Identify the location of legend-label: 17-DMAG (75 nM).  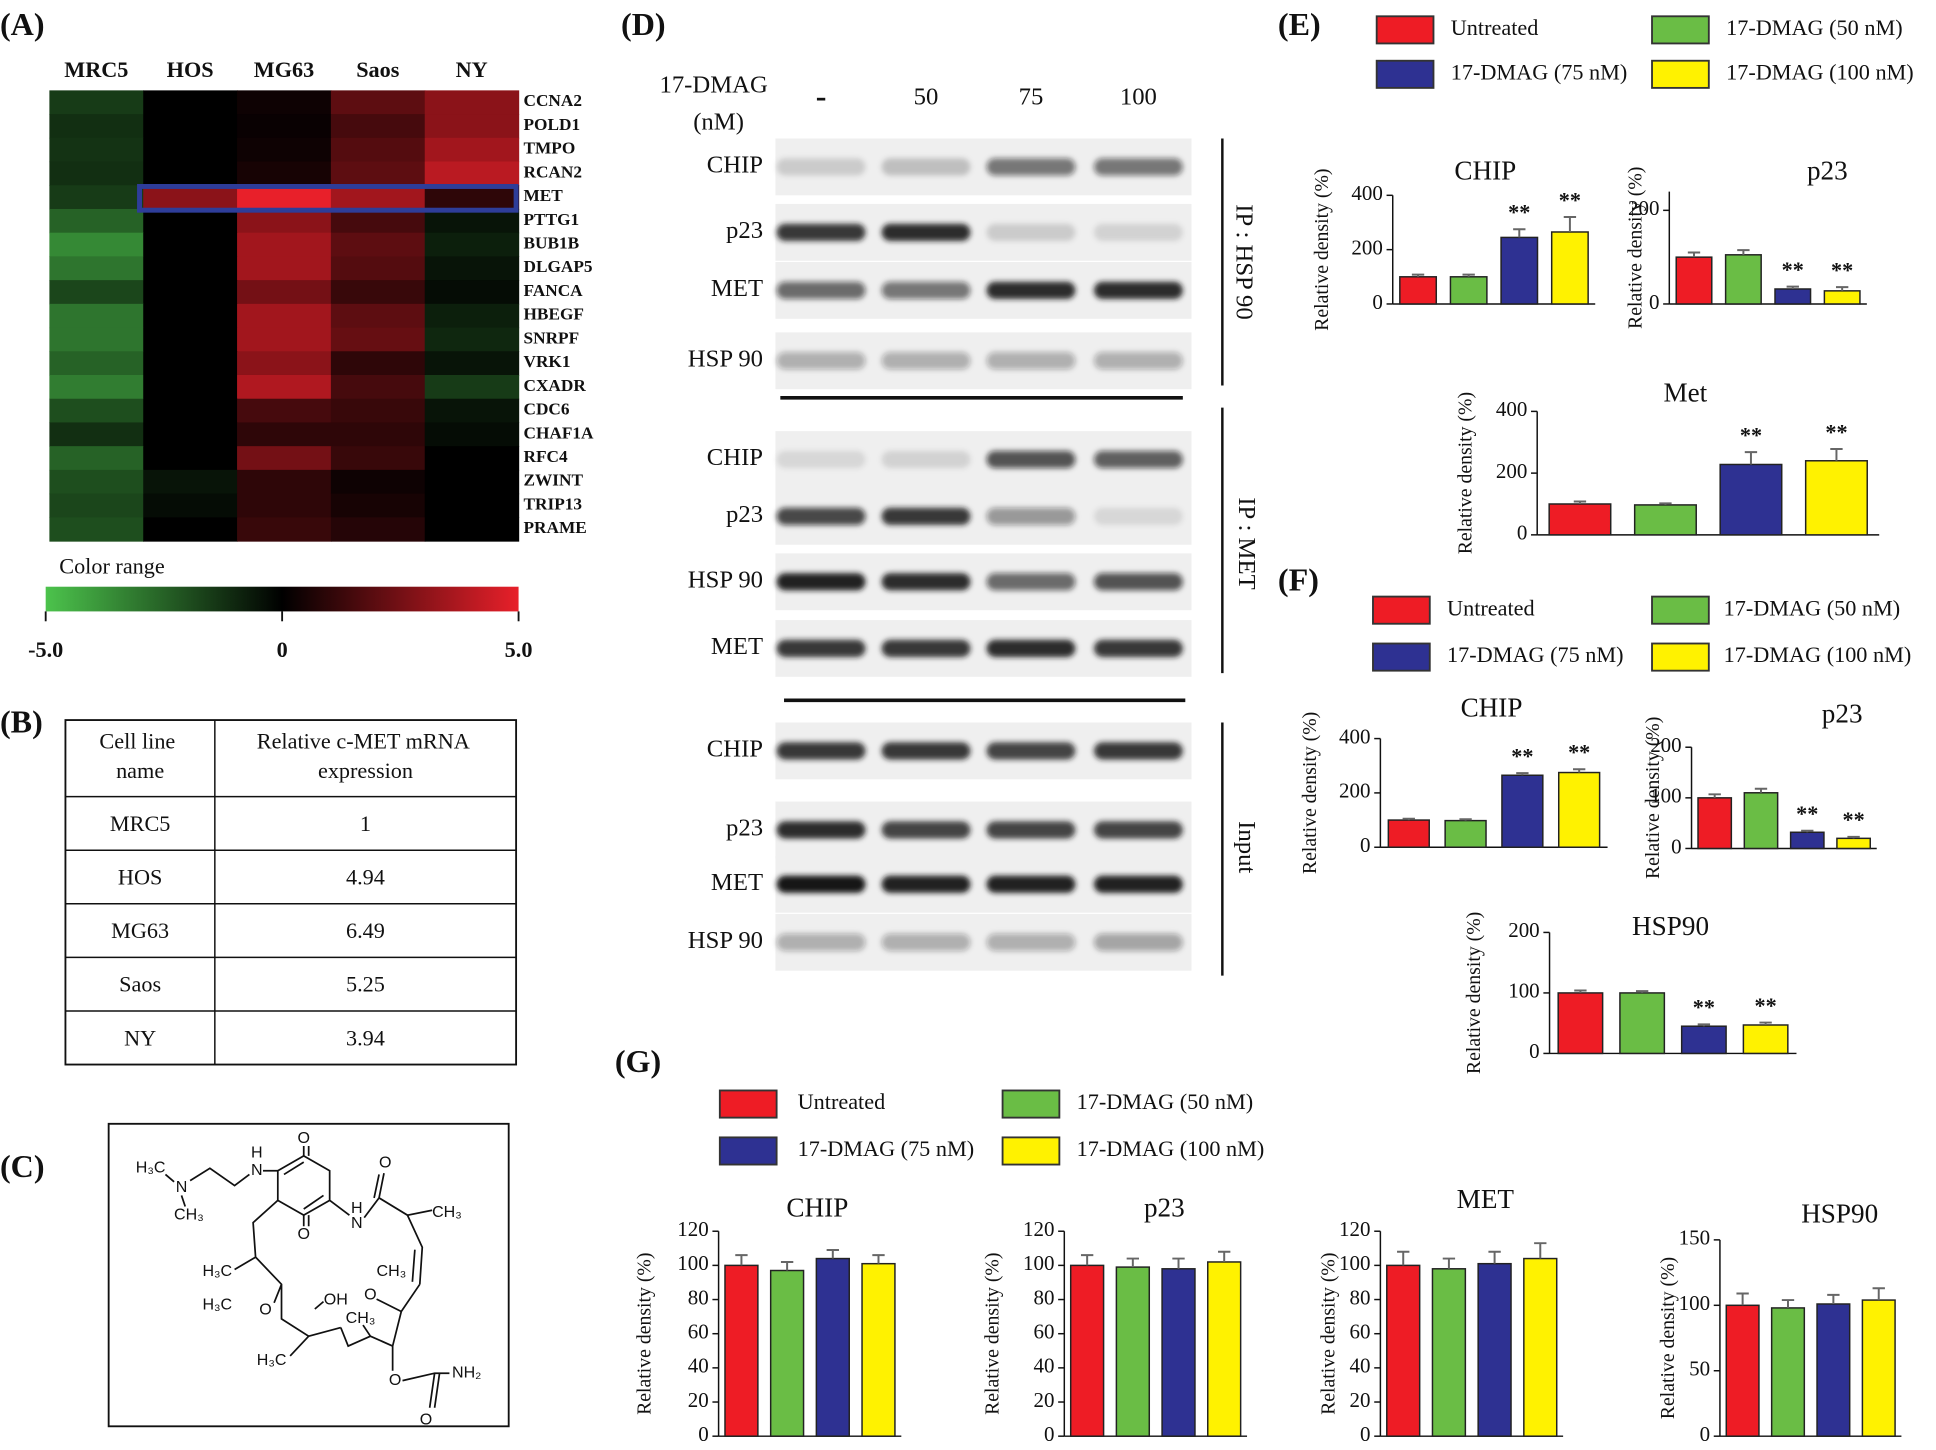
(1539, 71).